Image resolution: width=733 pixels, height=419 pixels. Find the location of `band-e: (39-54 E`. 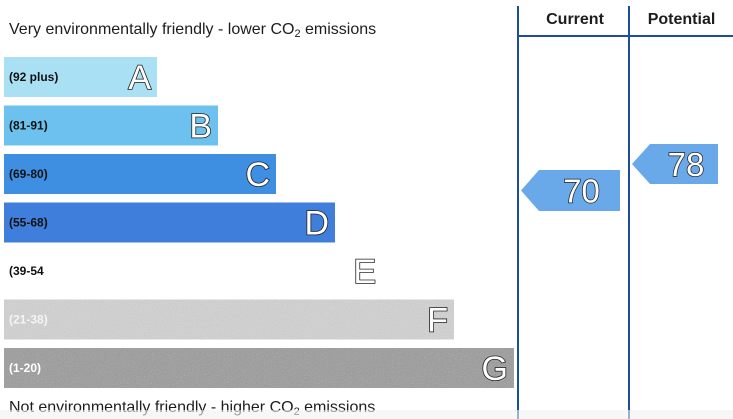

band-e: (39-54 E is located at coordinates (200, 271).